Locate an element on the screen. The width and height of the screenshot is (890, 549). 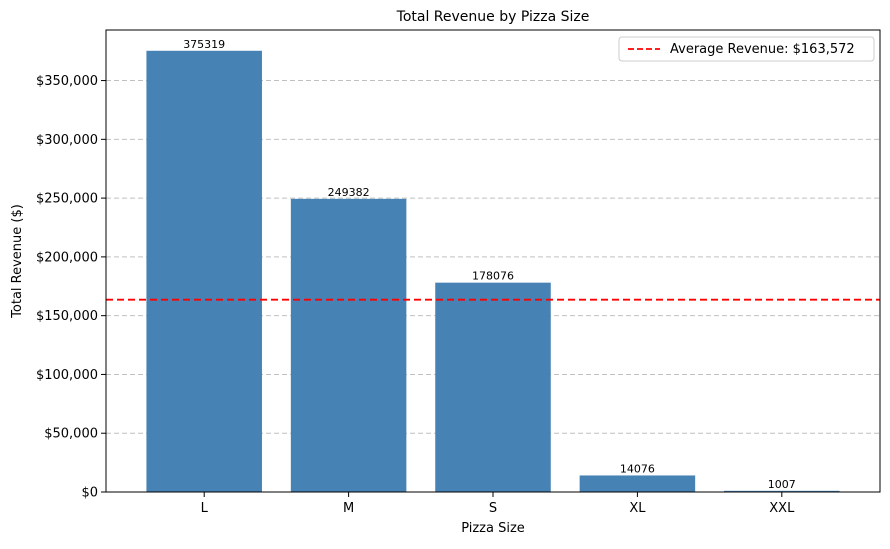
y-axis-title: Total Revenue ($) is located at coordinates (17, 261).